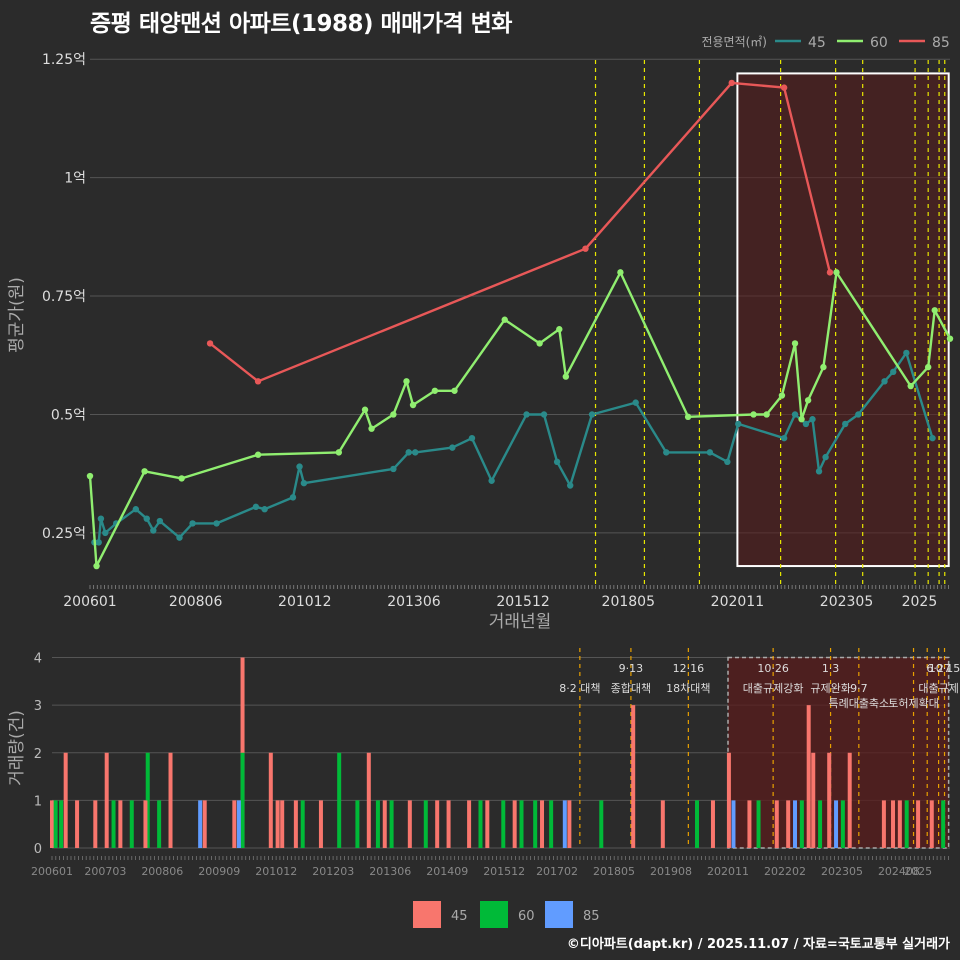 This screenshot has width=960, height=960. I want to click on price-ytick-label: 1억, so click(75, 179).